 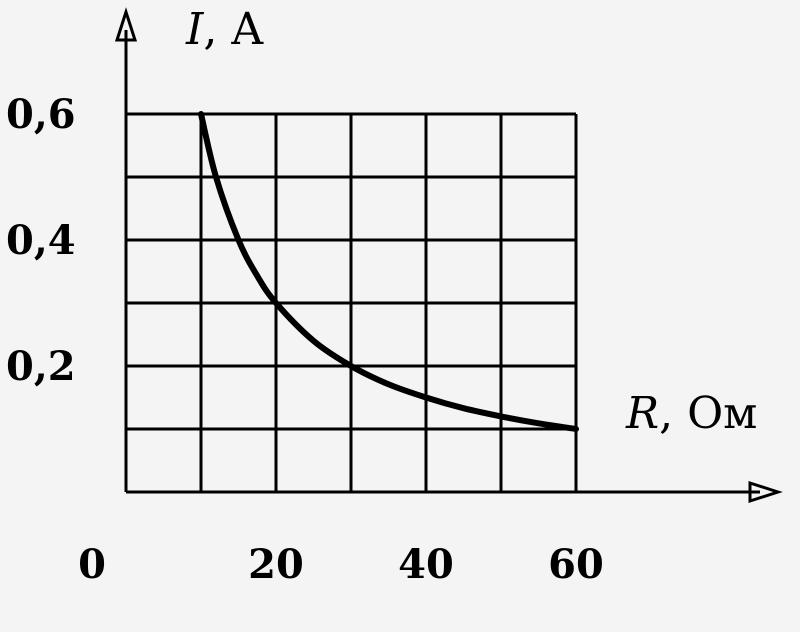 What do you see at coordinates (765, 492) in the screenshot?
I see `x-axis-arrow` at bounding box center [765, 492].